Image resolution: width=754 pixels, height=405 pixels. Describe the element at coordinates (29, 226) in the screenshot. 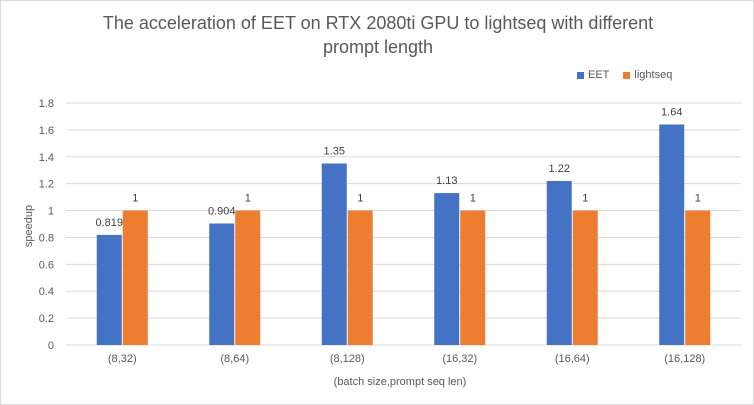

I see `y-axis-label: speedup` at that location.